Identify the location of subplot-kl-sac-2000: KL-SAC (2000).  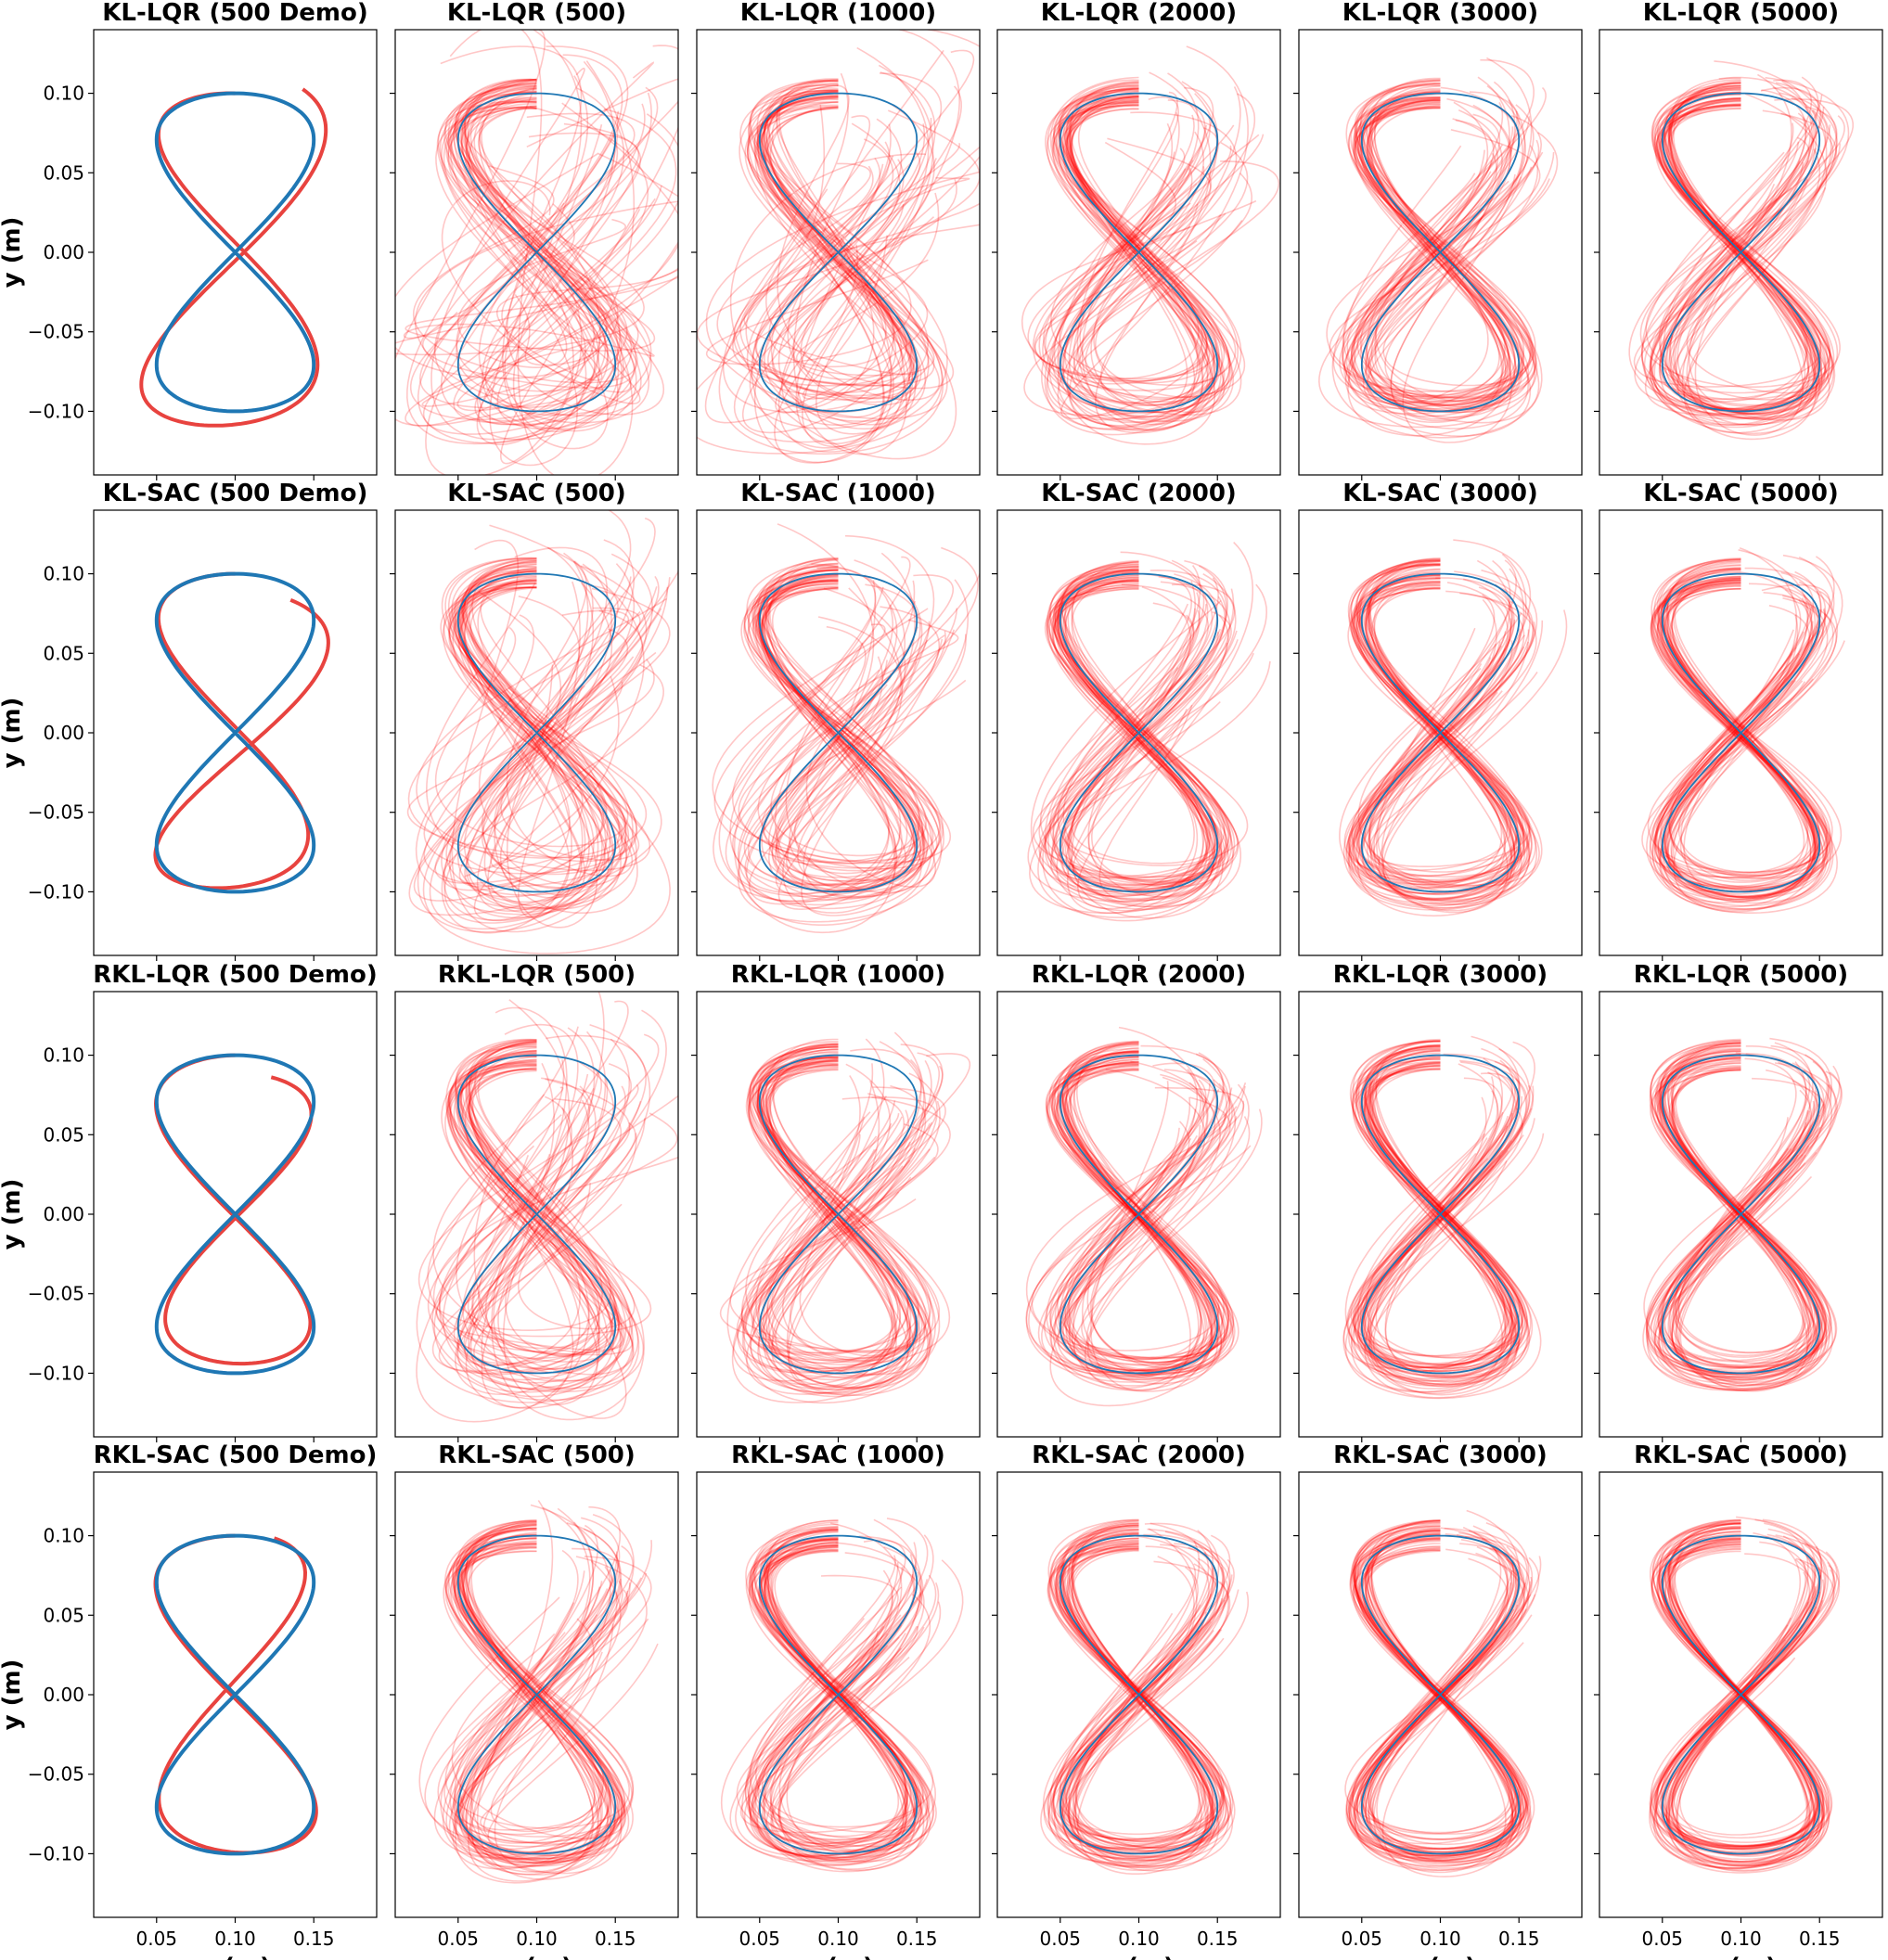
(1136, 721).